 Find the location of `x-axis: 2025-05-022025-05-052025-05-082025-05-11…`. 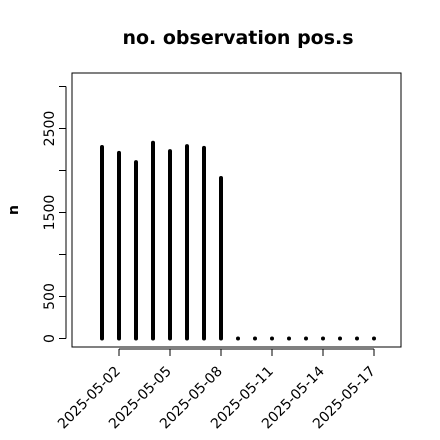

x-axis: 2025-05-022025-05-052025-05-082025-05-11… is located at coordinates (217, 390).